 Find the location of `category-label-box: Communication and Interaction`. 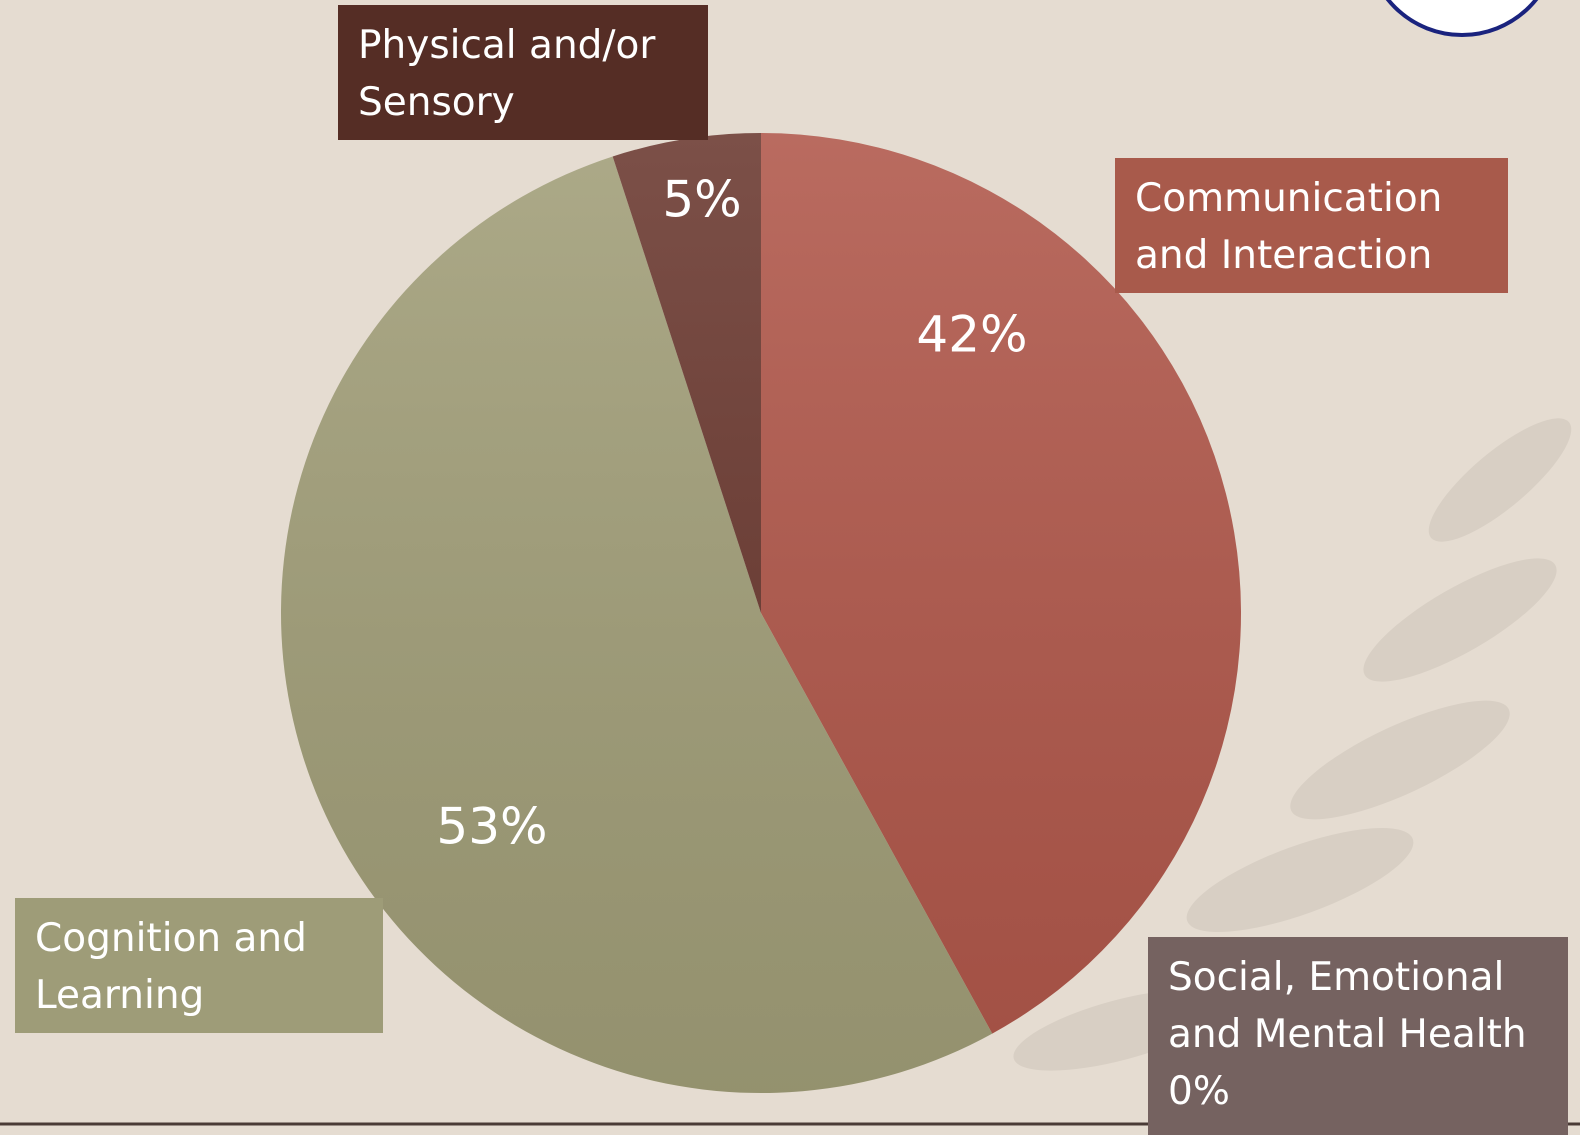

category-label-box: Communication and Interaction is located at coordinates (1311, 225).